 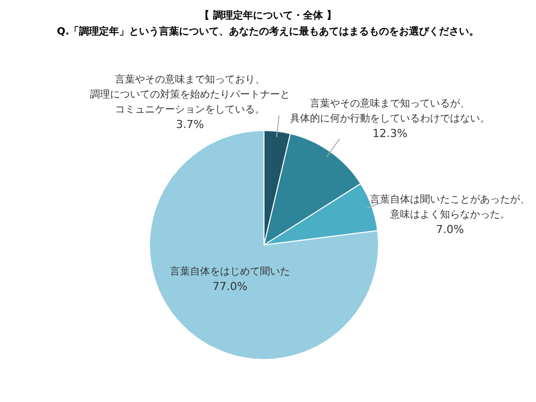 What do you see at coordinates (268, 32) in the screenshot?
I see `chart-subtitle: Q.「調理定年」という言葉について、あなたの考えに最もあてはまるものをお選びください。` at bounding box center [268, 32].